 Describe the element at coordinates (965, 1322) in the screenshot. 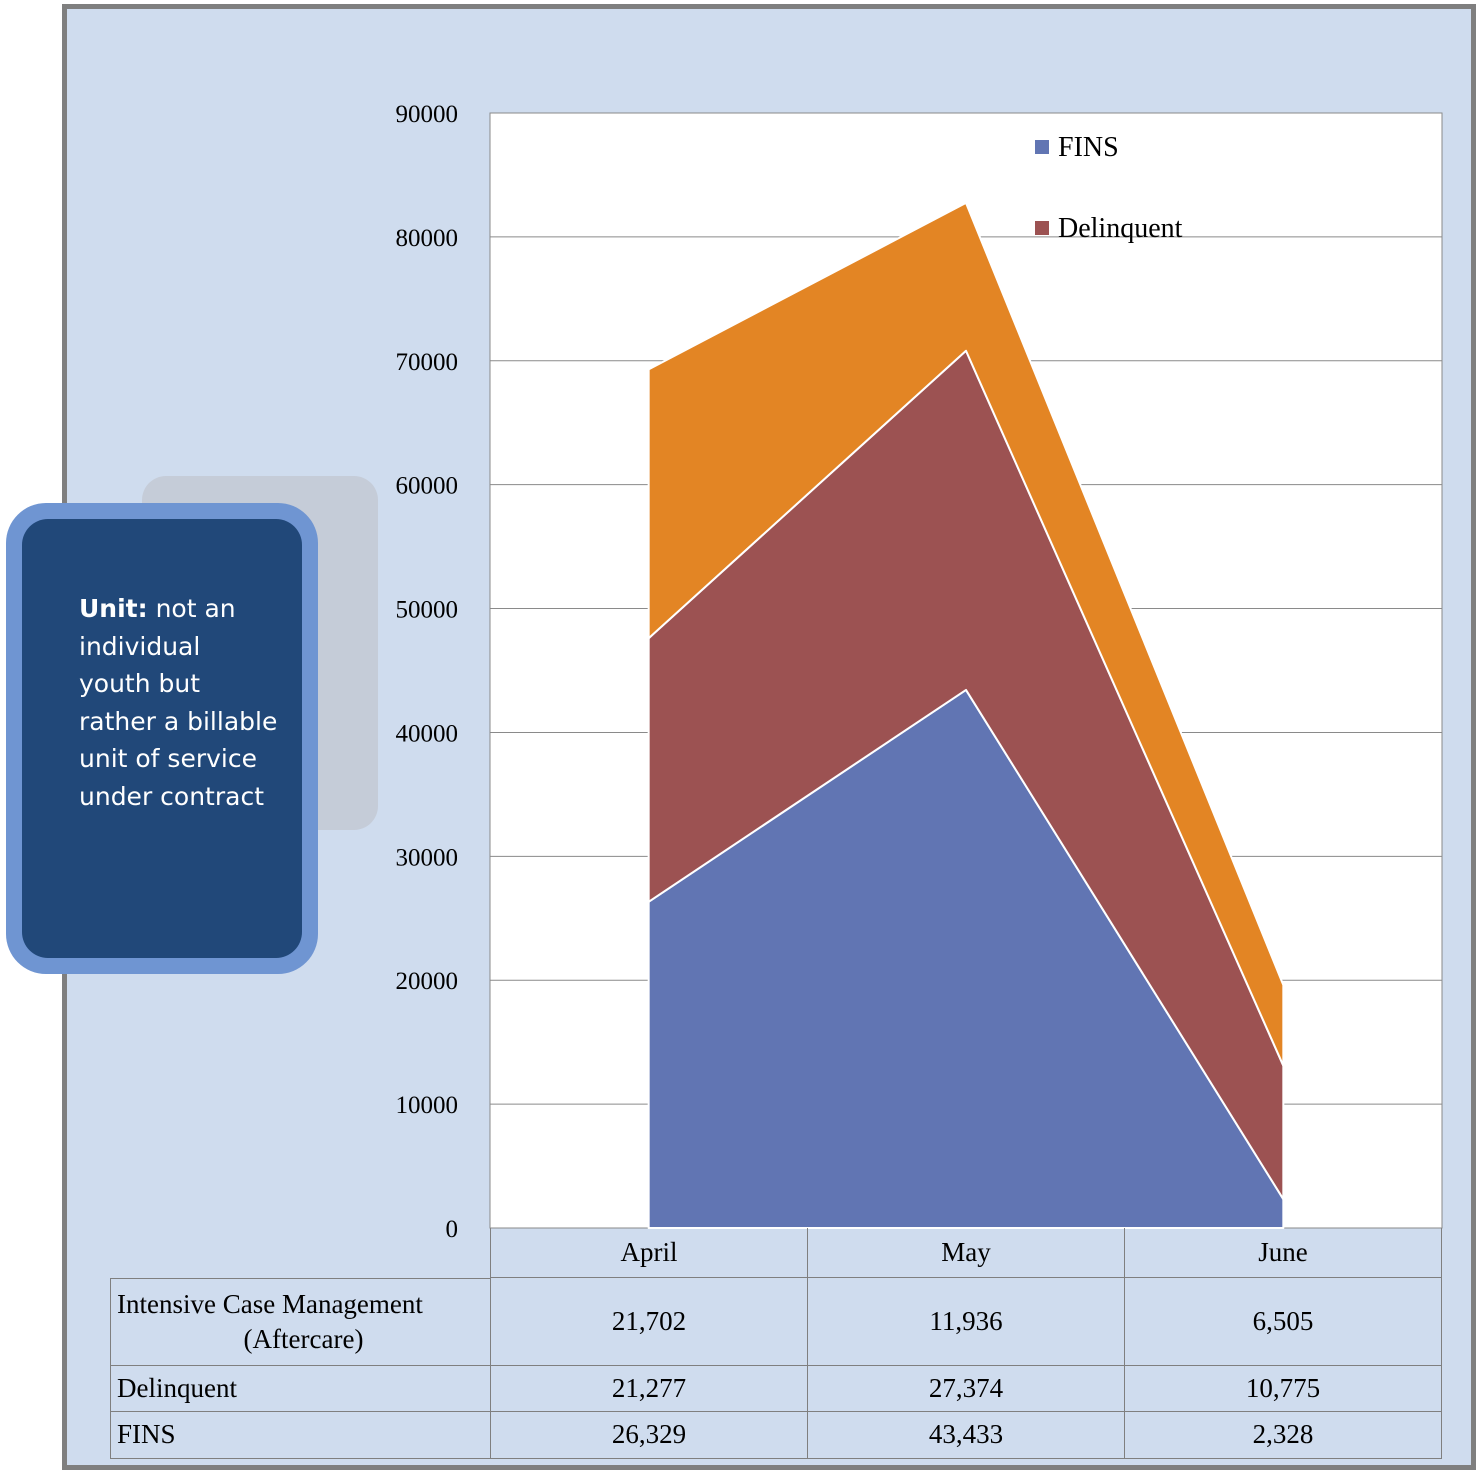

I see `table-cell: 11,936` at that location.